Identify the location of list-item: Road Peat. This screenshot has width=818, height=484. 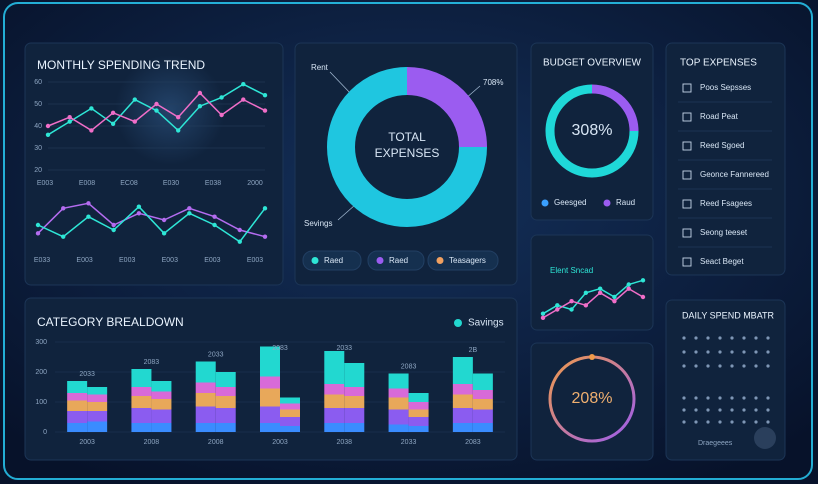
(719, 116).